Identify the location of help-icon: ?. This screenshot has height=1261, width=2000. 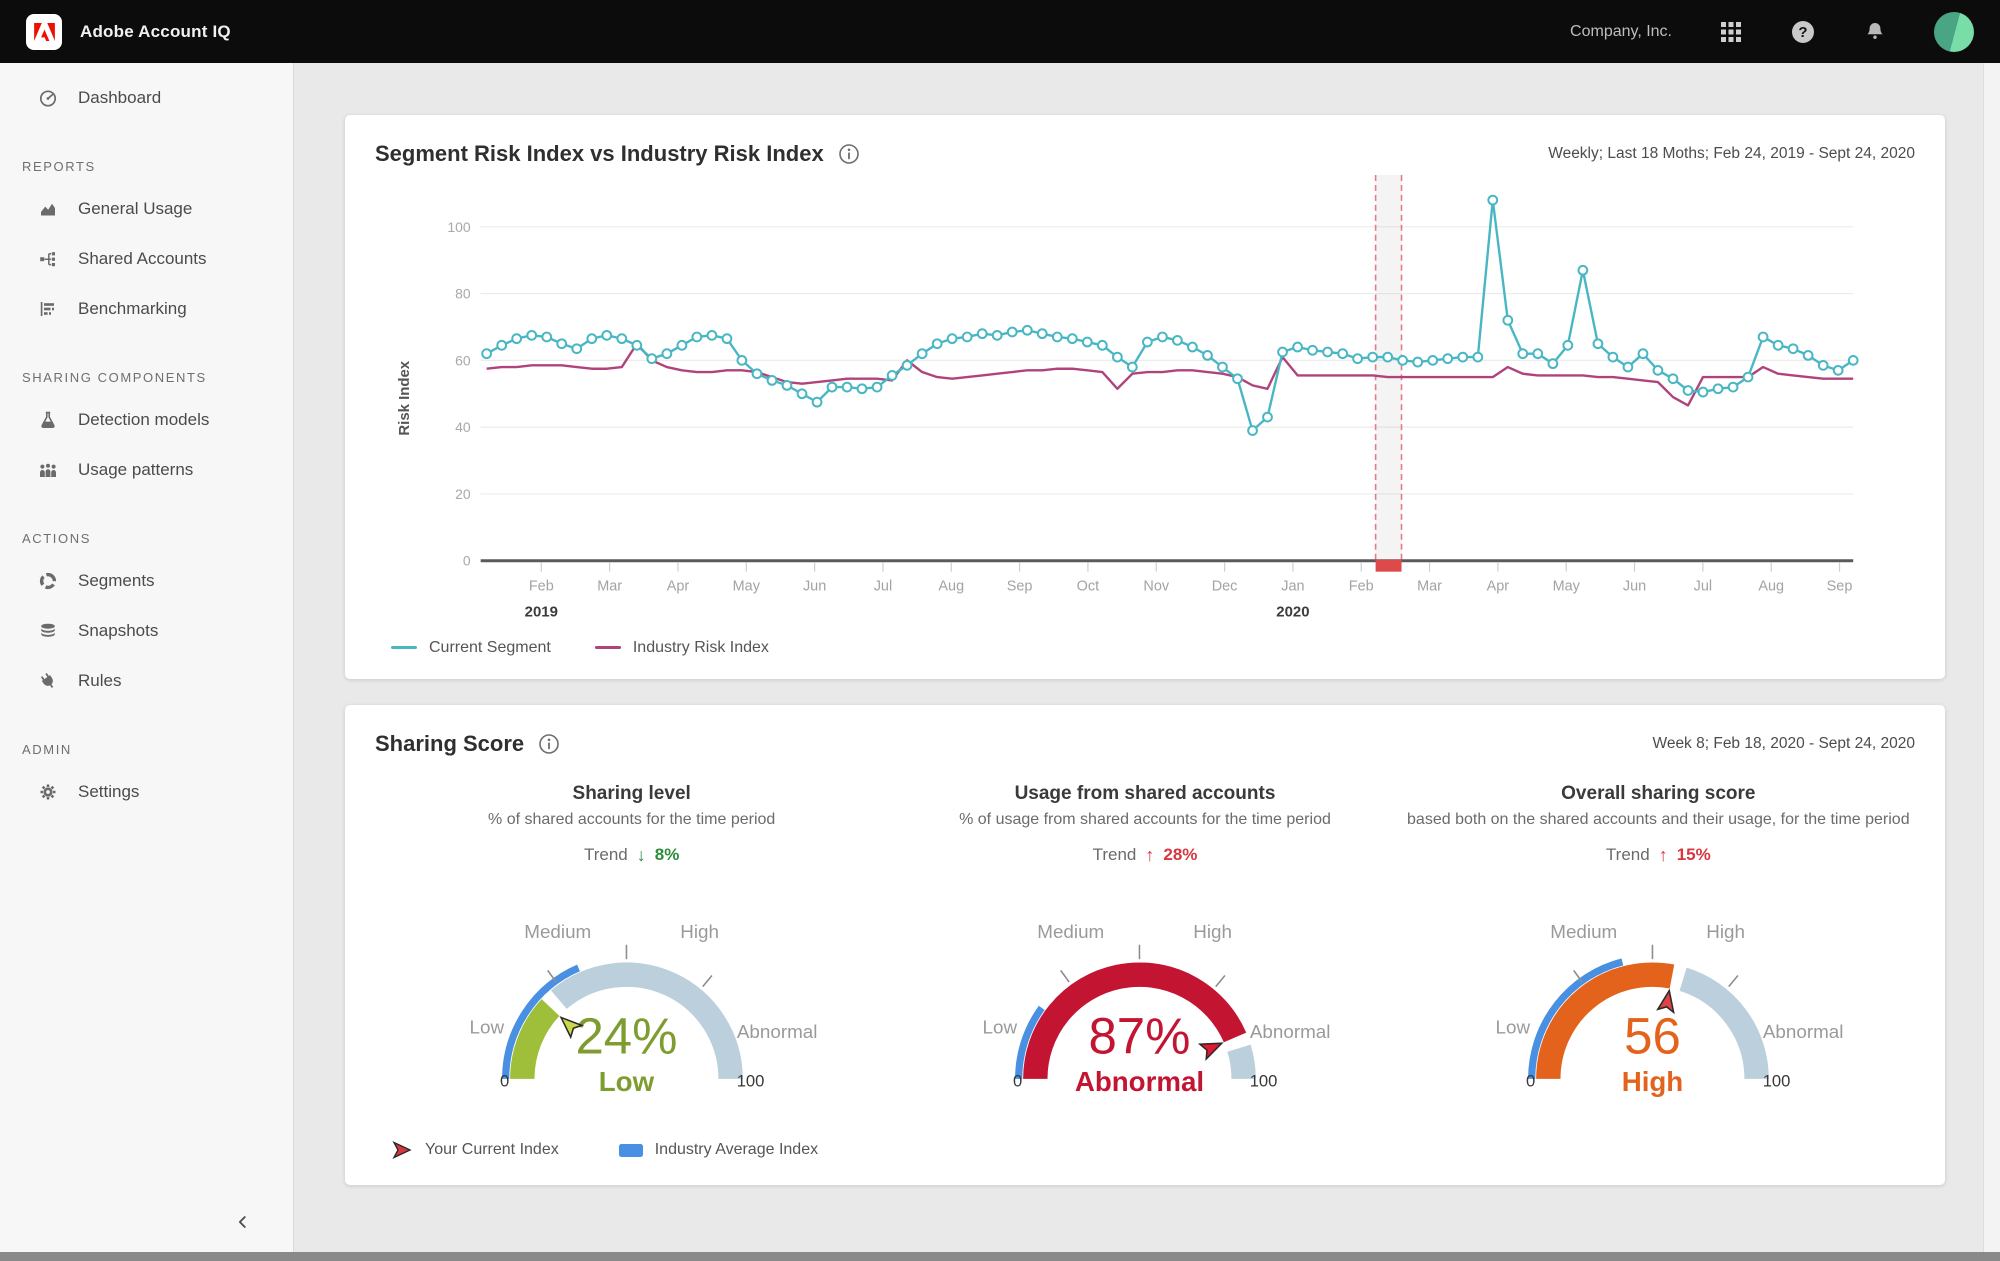
(1803, 32).